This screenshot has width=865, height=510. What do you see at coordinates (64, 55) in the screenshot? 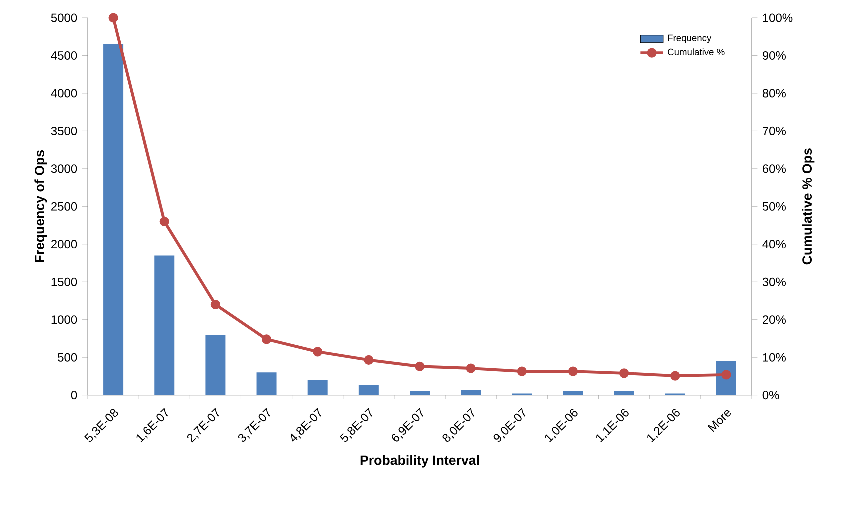
I see `y-tick-label: 4500` at bounding box center [64, 55].